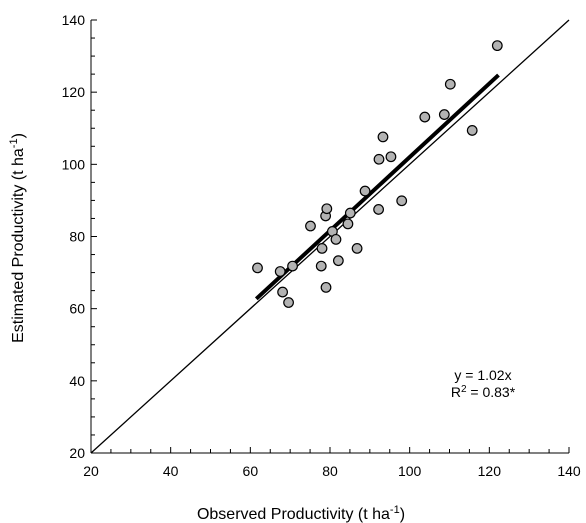  What do you see at coordinates (330, 471) in the screenshot?
I see `x-tick-label: 80` at bounding box center [330, 471].